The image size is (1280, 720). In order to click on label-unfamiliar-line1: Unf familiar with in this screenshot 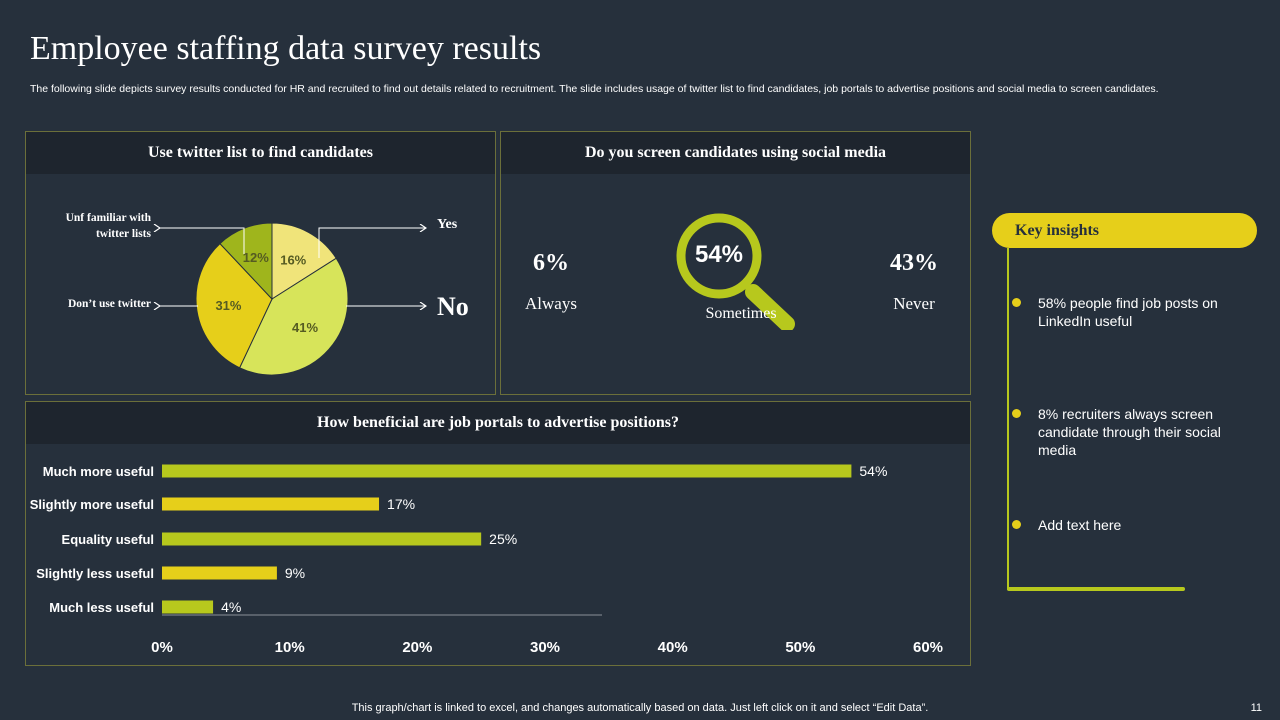, I will do `click(108, 218)`.